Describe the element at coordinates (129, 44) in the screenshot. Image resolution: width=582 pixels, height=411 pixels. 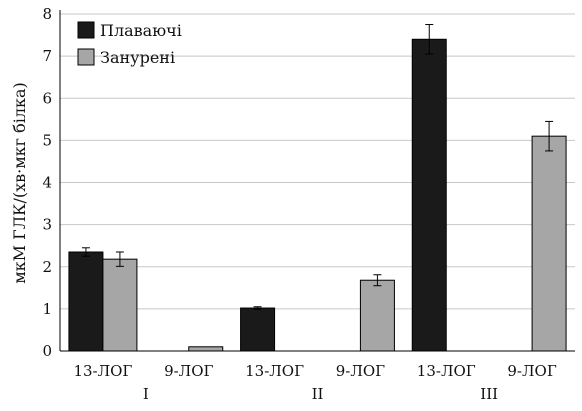
I see `legend: Плаваючі Занурені` at that location.